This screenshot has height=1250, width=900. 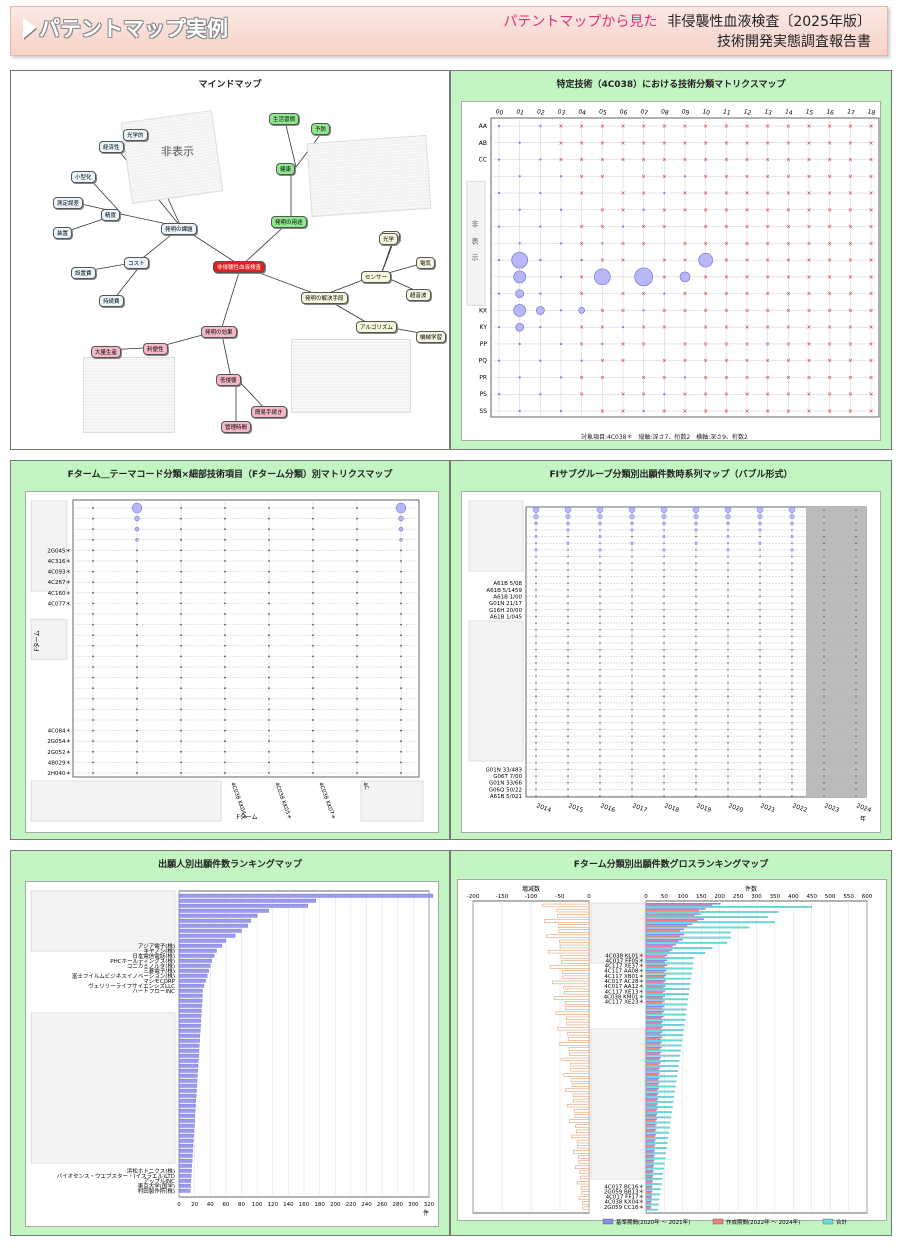 I want to click on col-label: 06, so click(x=623, y=112).